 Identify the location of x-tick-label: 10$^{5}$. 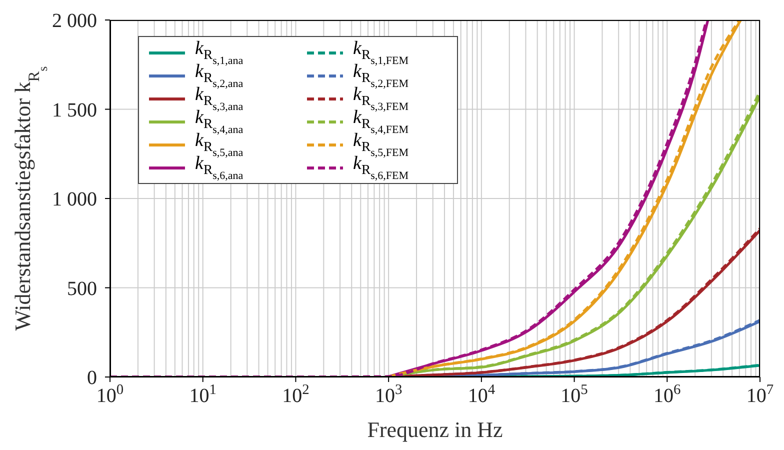
(574, 394).